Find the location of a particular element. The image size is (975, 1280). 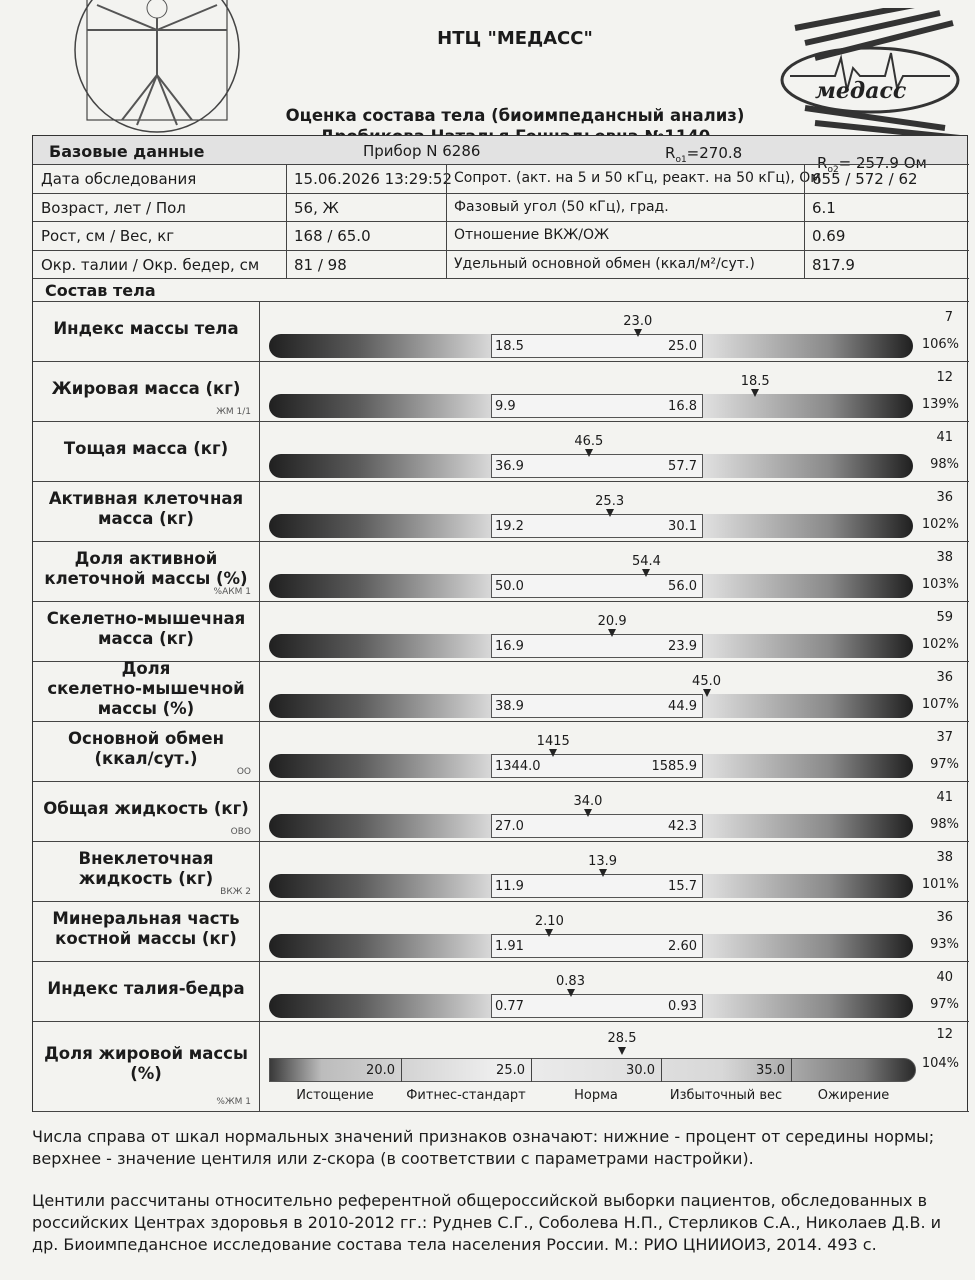

row-label: Внеклеточная жидкость (кг) is located at coordinates (146, 869).